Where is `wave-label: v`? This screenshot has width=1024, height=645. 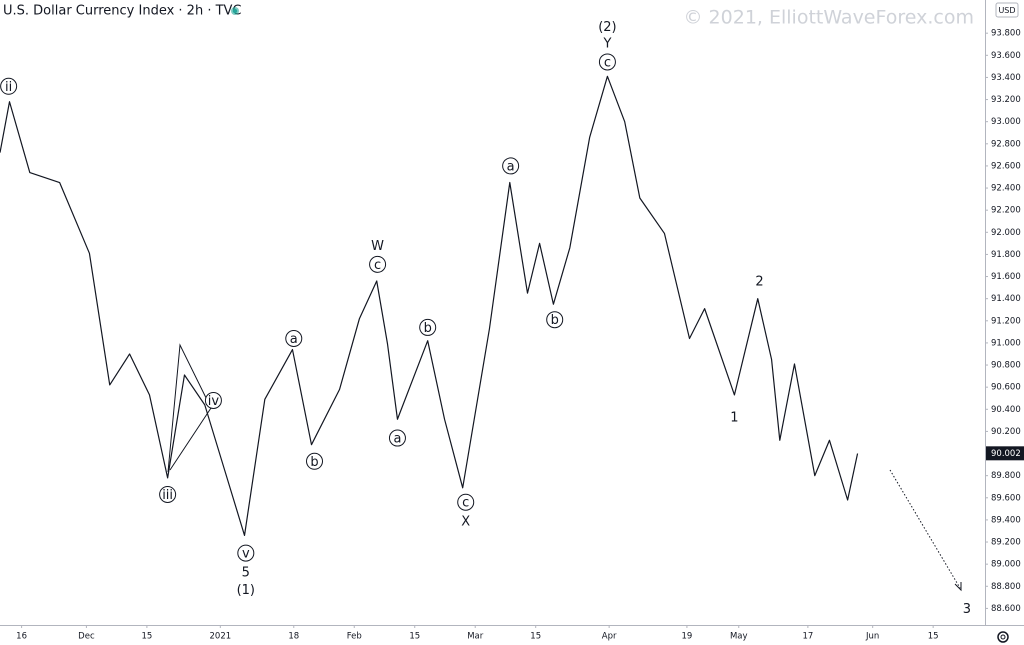 wave-label: v is located at coordinates (246, 554).